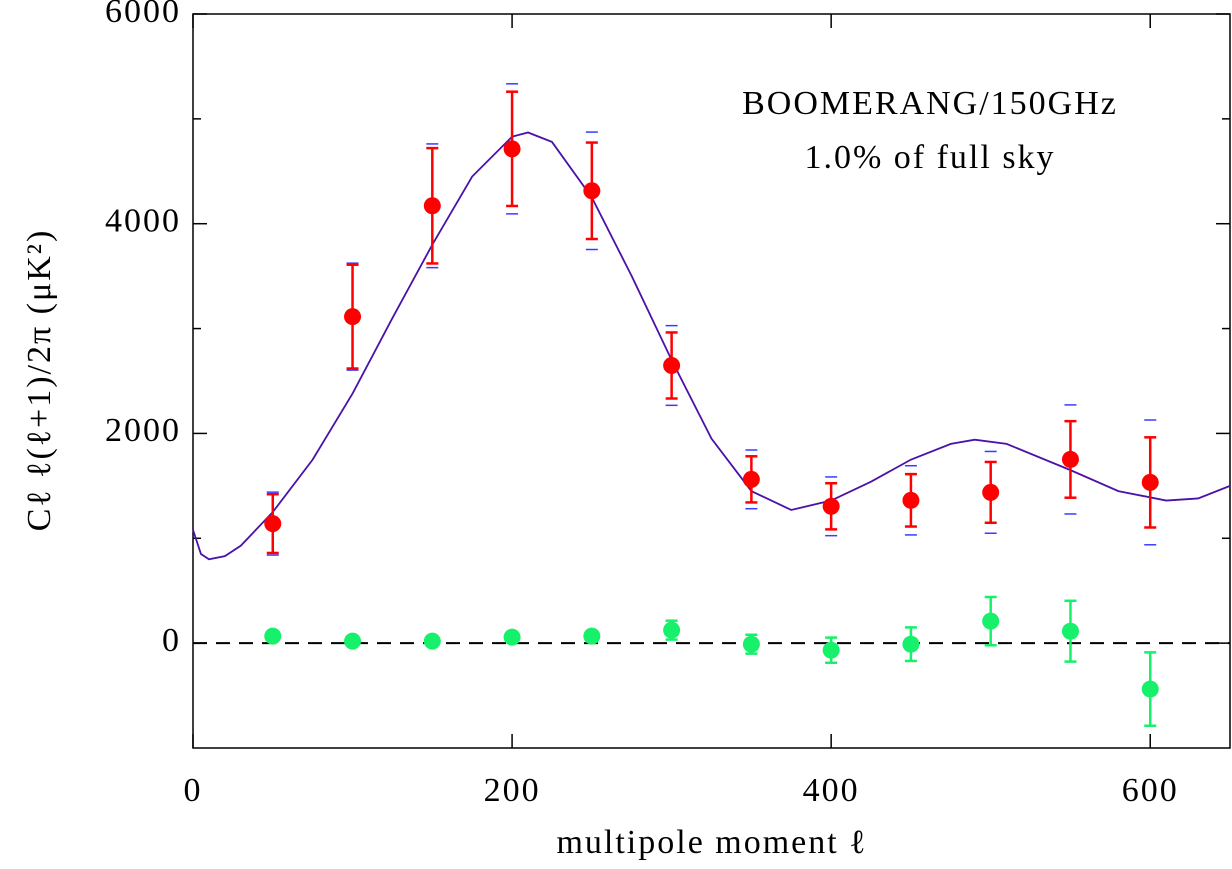  What do you see at coordinates (143, 430) in the screenshot?
I see `y-tick-label: 2000` at bounding box center [143, 430].